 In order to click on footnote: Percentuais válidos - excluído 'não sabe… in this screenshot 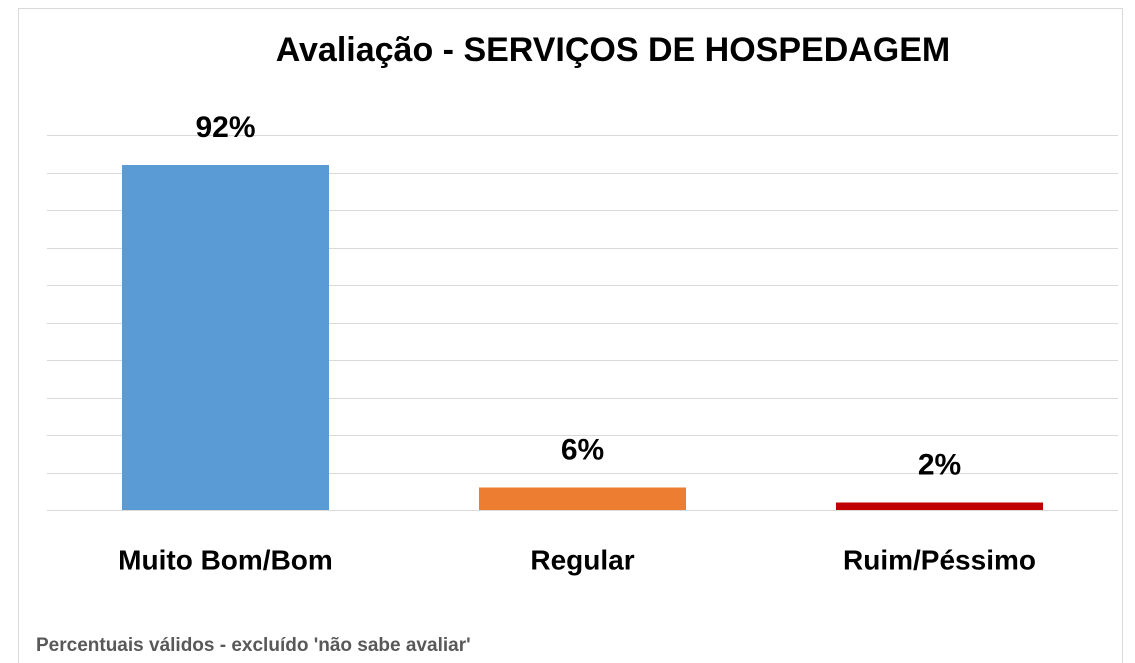, I will do `click(253, 645)`.